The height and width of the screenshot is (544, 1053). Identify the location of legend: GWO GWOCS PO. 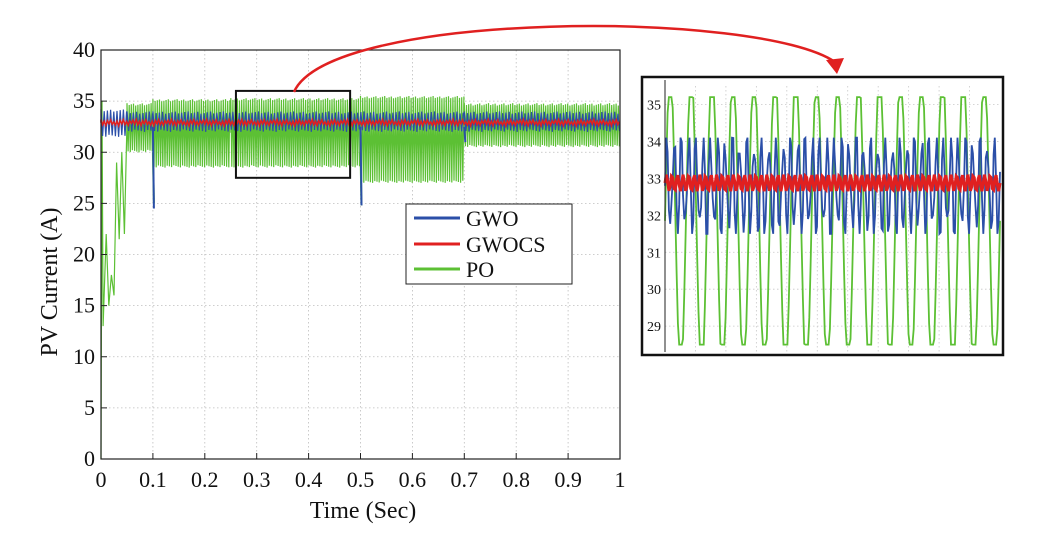
(489, 244).